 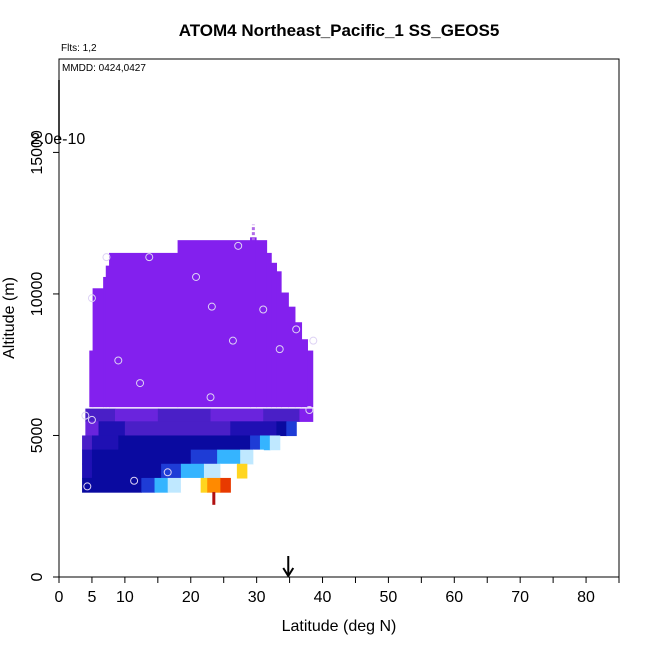 What do you see at coordinates (257, 597) in the screenshot?
I see `x-tick-label-4: 30` at bounding box center [257, 597].